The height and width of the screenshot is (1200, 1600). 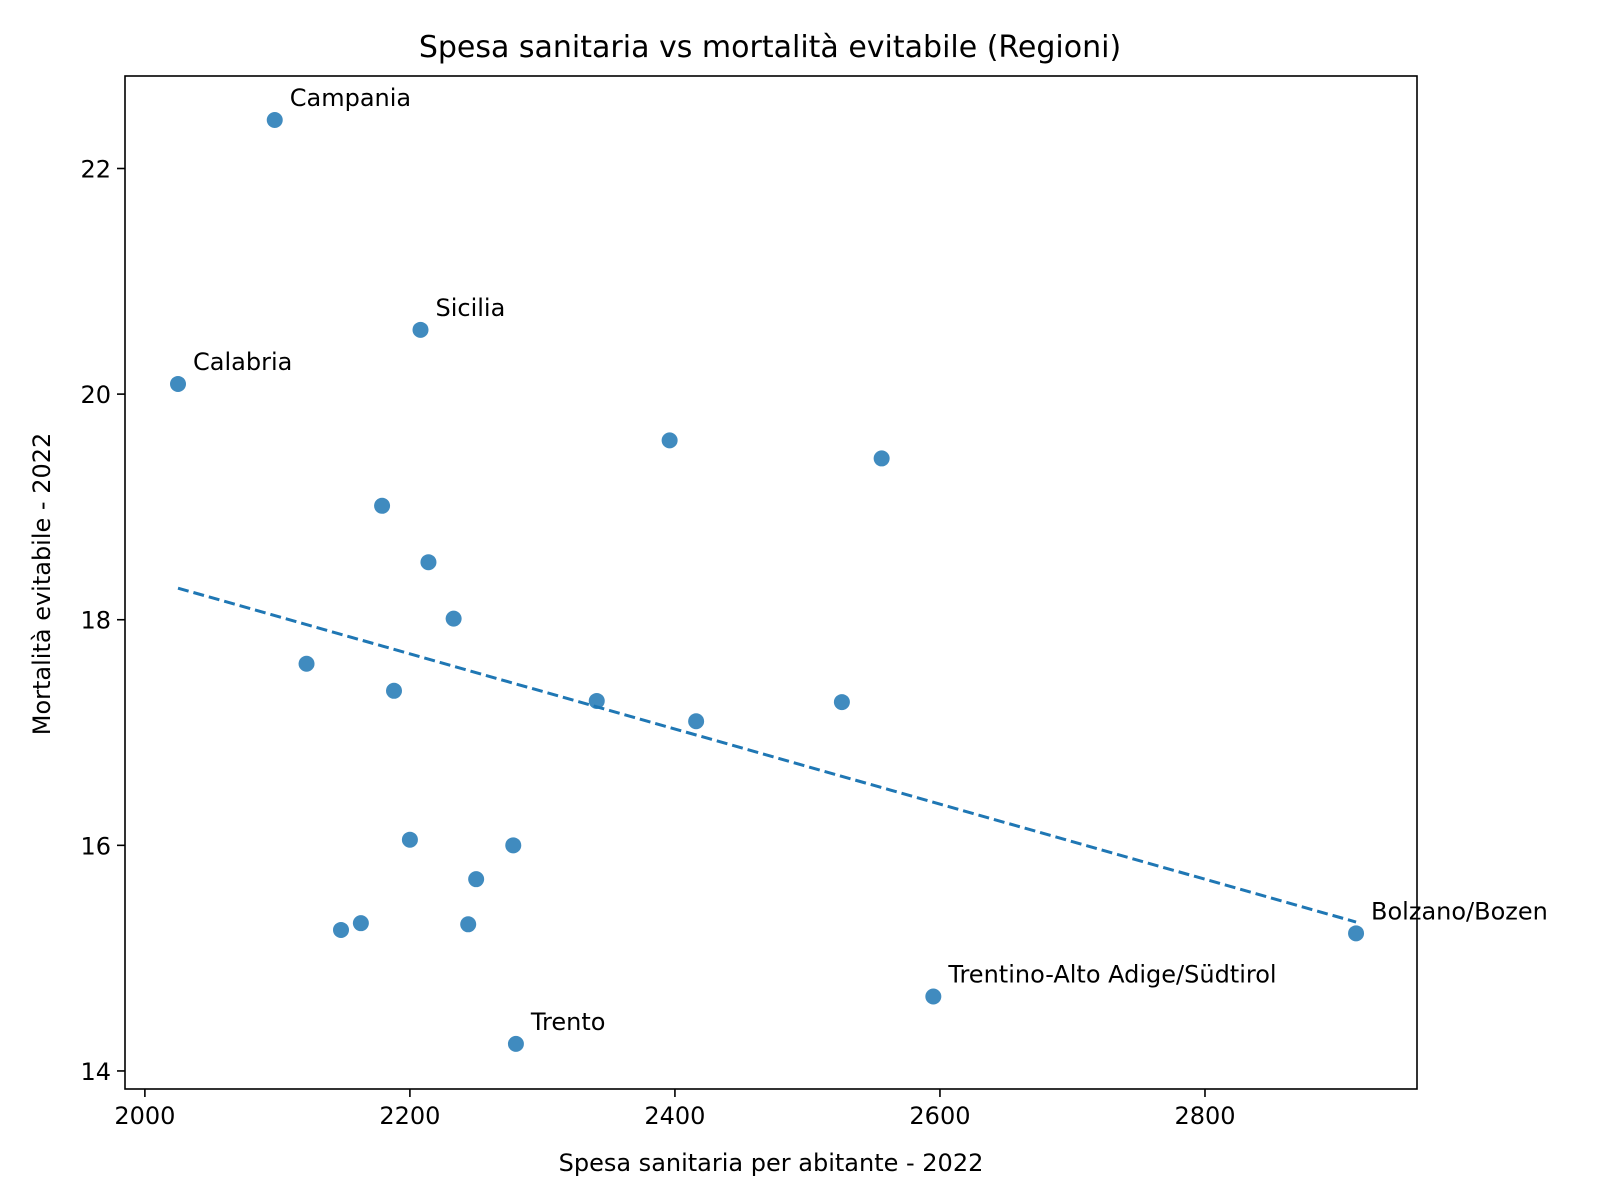 I want to click on point-label: Bolzano/Bozen, so click(x=1459, y=911).